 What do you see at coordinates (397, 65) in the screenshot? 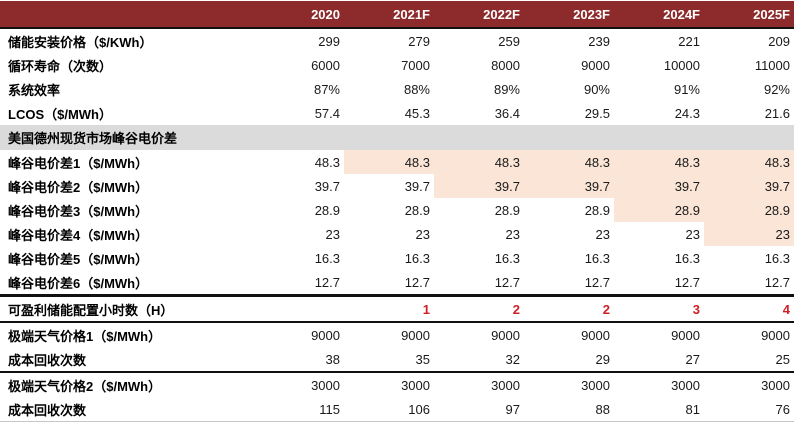
I see `row-cycle-life: 循环寿命（次数） 6000 7000 8000 9000 10000 11000` at bounding box center [397, 65].